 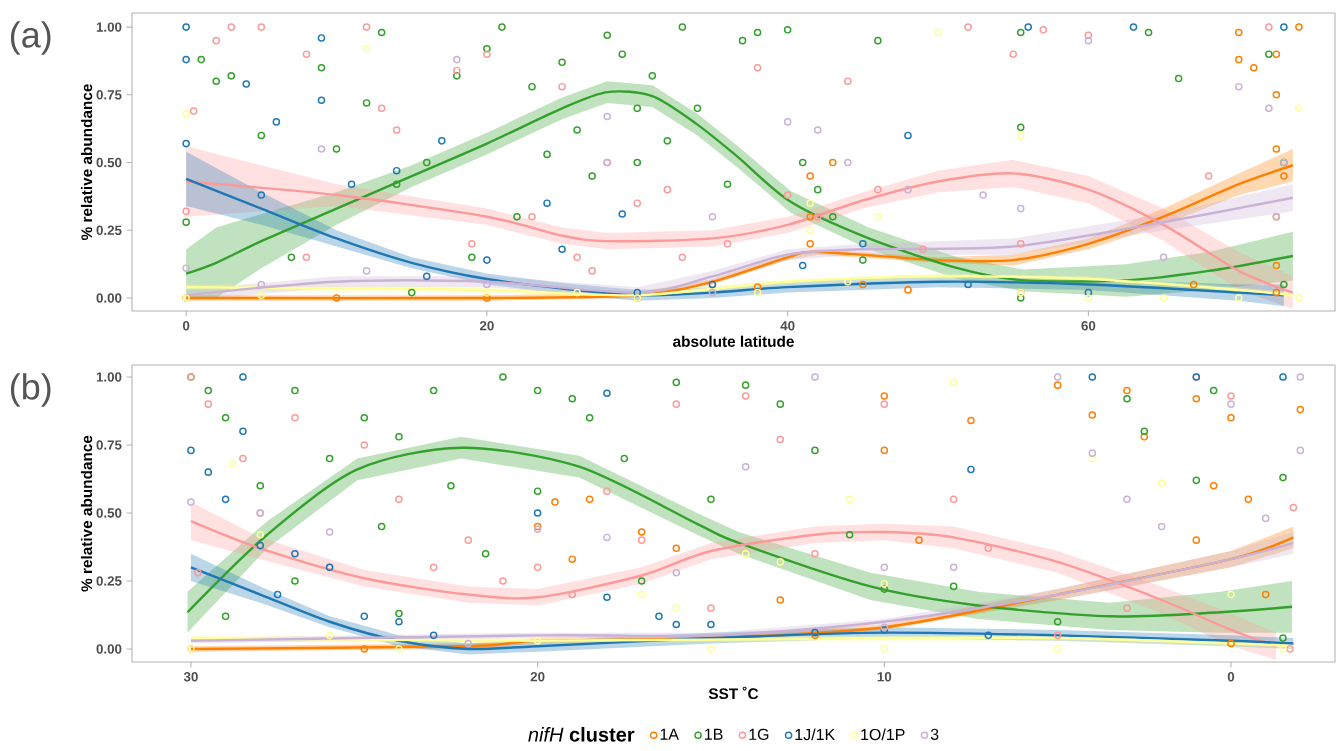 What do you see at coordinates (883, 734) in the screenshot?
I see `legend-label: 1O/1P` at bounding box center [883, 734].